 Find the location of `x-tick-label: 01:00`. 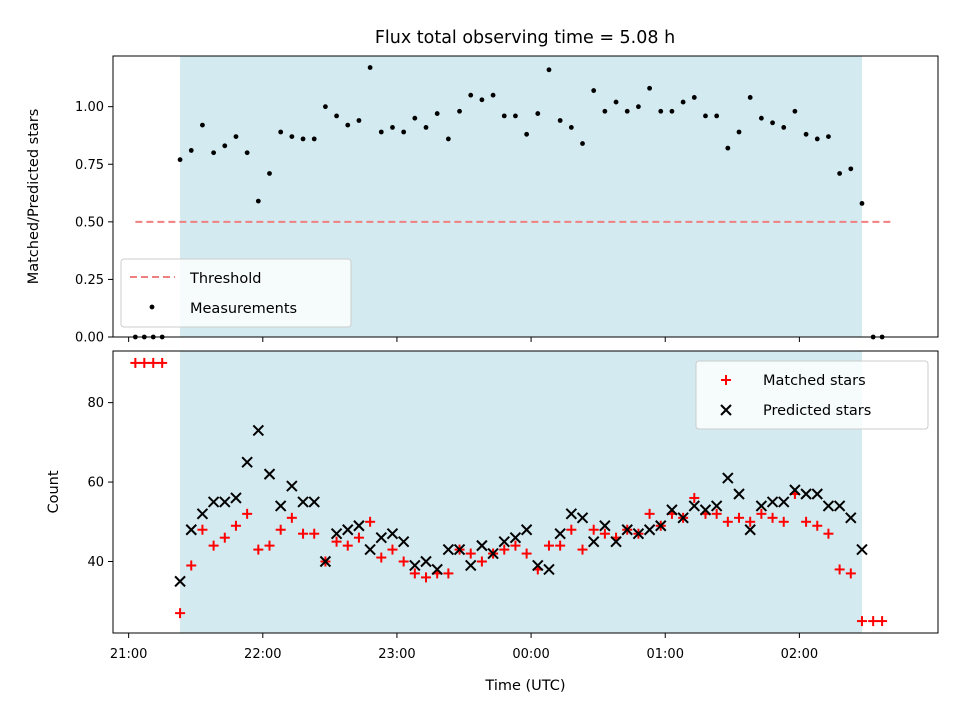

x-tick-label: 01:00 is located at coordinates (665, 654).